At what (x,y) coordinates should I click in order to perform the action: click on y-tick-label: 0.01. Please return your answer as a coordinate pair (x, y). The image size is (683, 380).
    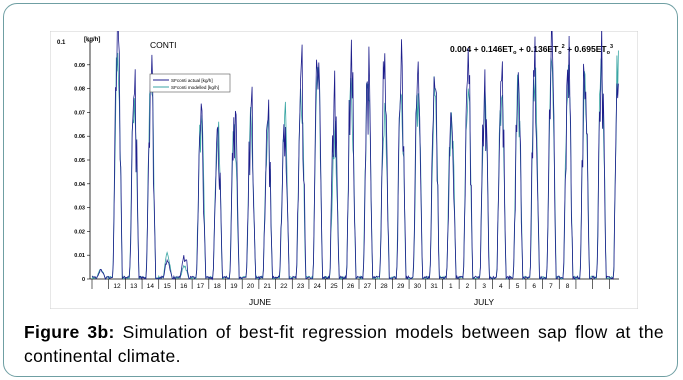
    Looking at the image, I should click on (79, 256).